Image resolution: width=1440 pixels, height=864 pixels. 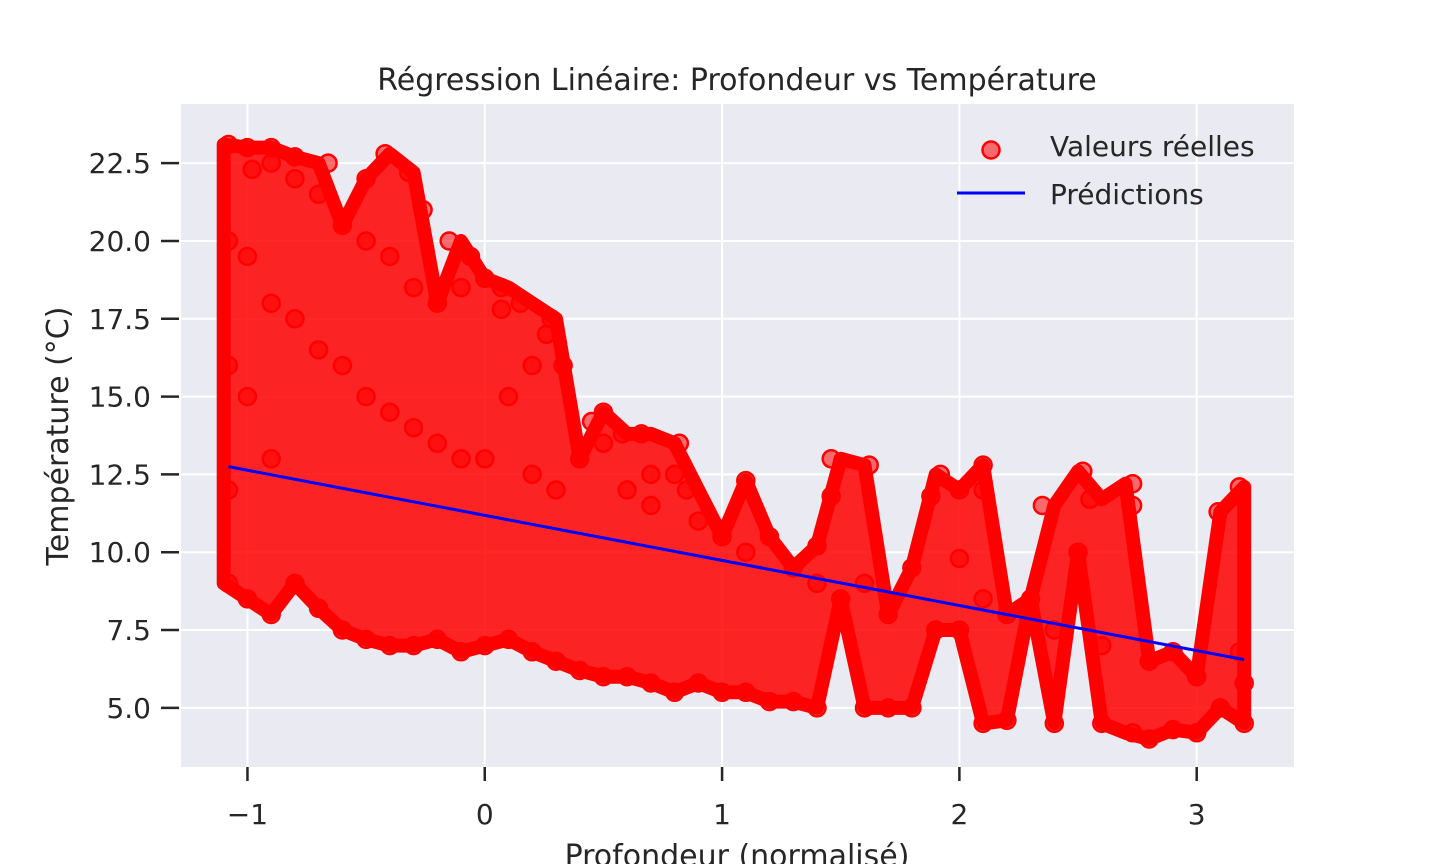 What do you see at coordinates (120, 319) in the screenshot?
I see `y-tick-label: 17.5` at bounding box center [120, 319].